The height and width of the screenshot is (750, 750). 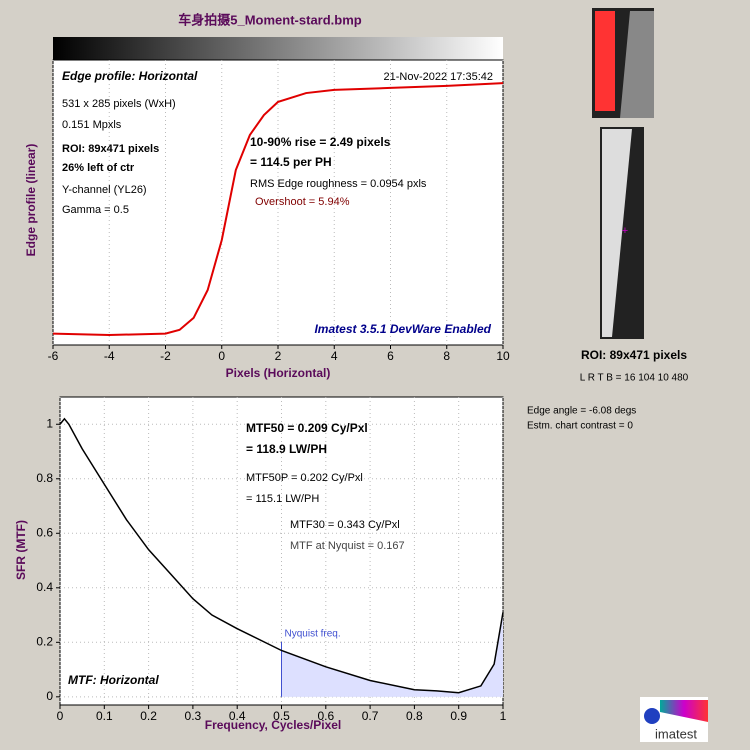 What do you see at coordinates (291, 162) in the screenshot?
I see `annotation: = 114.5 per PH` at bounding box center [291, 162].